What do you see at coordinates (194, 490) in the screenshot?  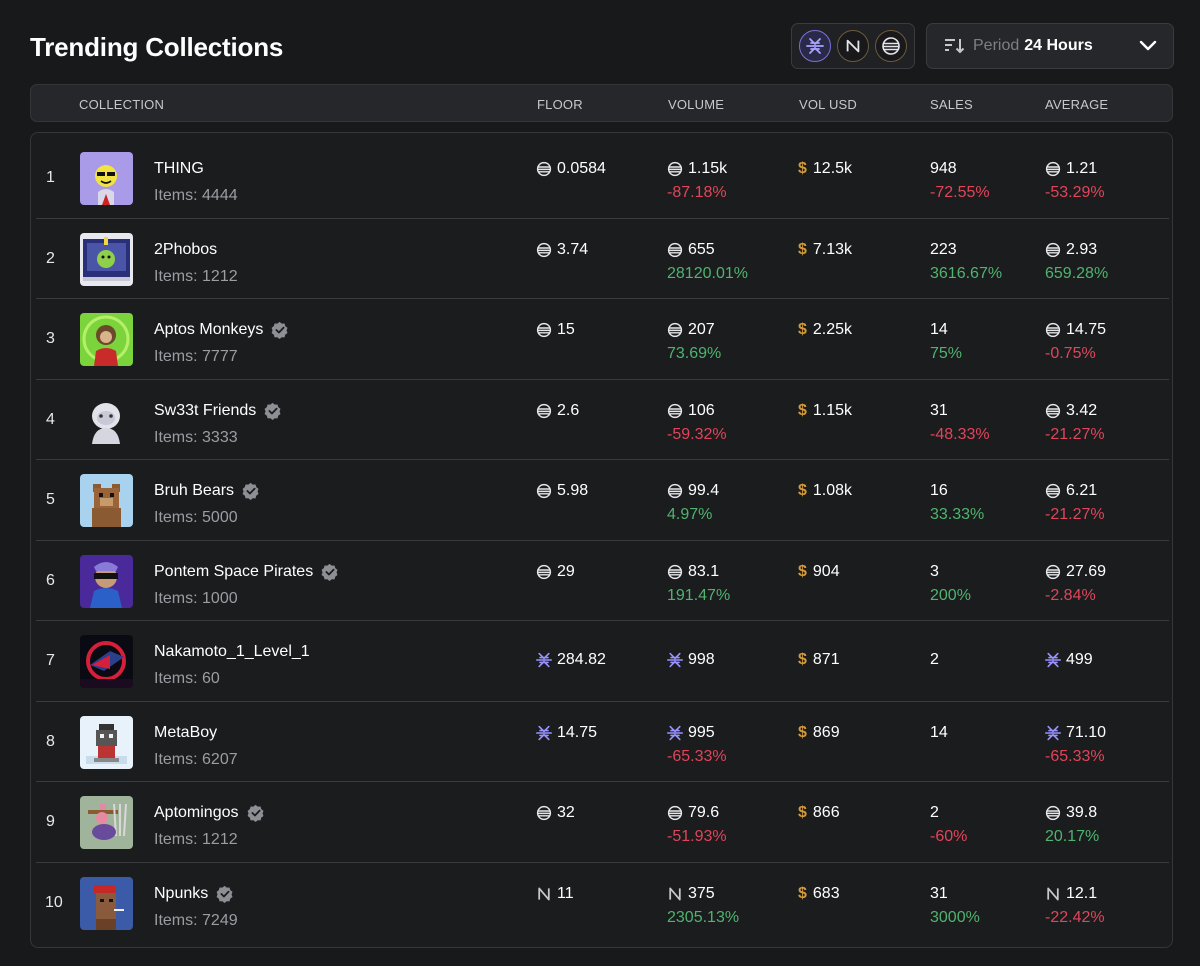 I see `collection-name: Bruh Bears` at bounding box center [194, 490].